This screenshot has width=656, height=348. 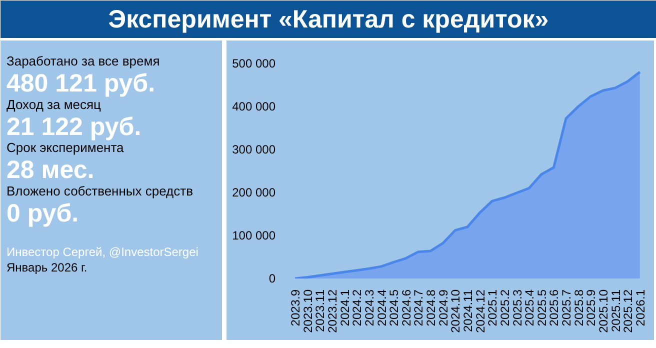 I want to click on text: Доход за месяц, so click(x=54, y=104).